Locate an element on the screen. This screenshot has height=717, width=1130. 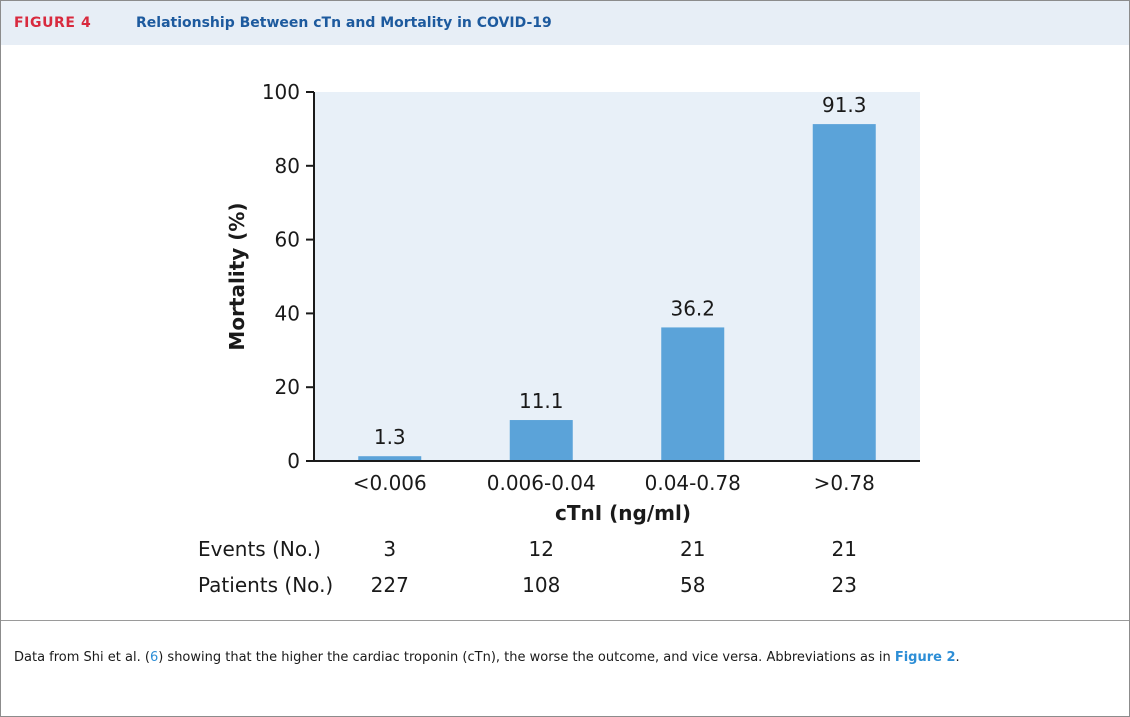
y-tick-label: 0 is located at coordinates (293, 461).